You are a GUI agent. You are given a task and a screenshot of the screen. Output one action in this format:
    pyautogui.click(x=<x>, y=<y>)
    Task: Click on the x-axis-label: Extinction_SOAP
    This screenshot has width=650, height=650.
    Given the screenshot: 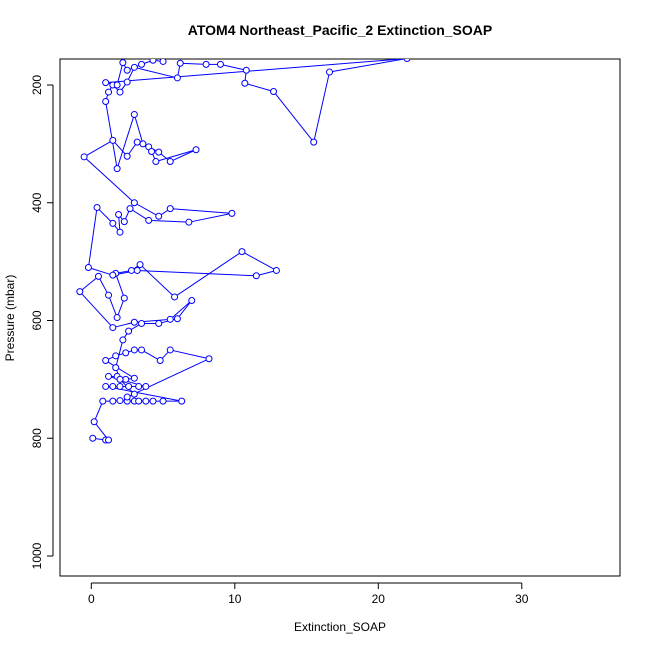 What is the action you would take?
    pyautogui.click(x=340, y=627)
    